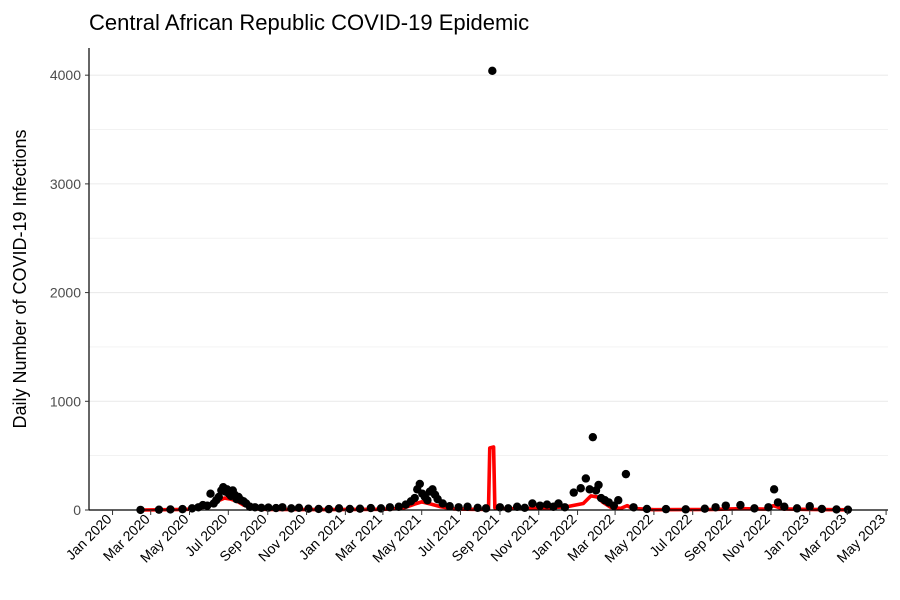 This screenshot has height=600, width=900. Describe the element at coordinates (65, 293) in the screenshot. I see `y-tick-label: 2000` at that location.